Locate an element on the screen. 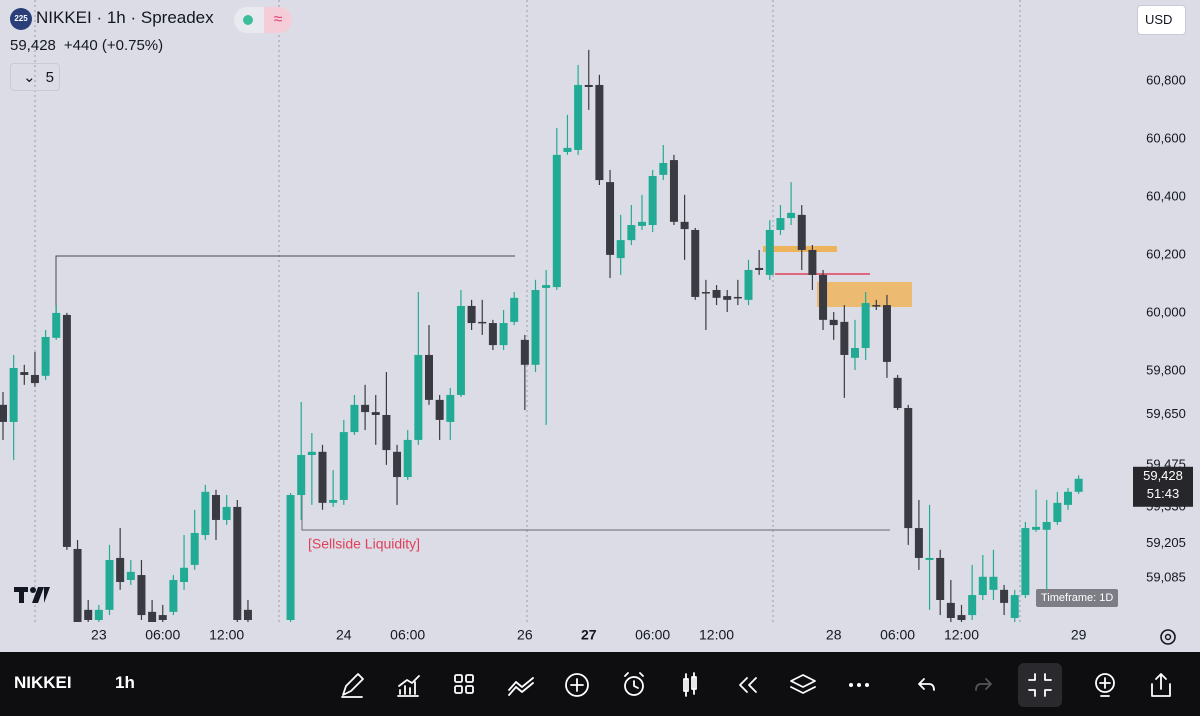 The width and height of the screenshot is (1200, 716). toolbar-interval: 1h is located at coordinates (125, 682).